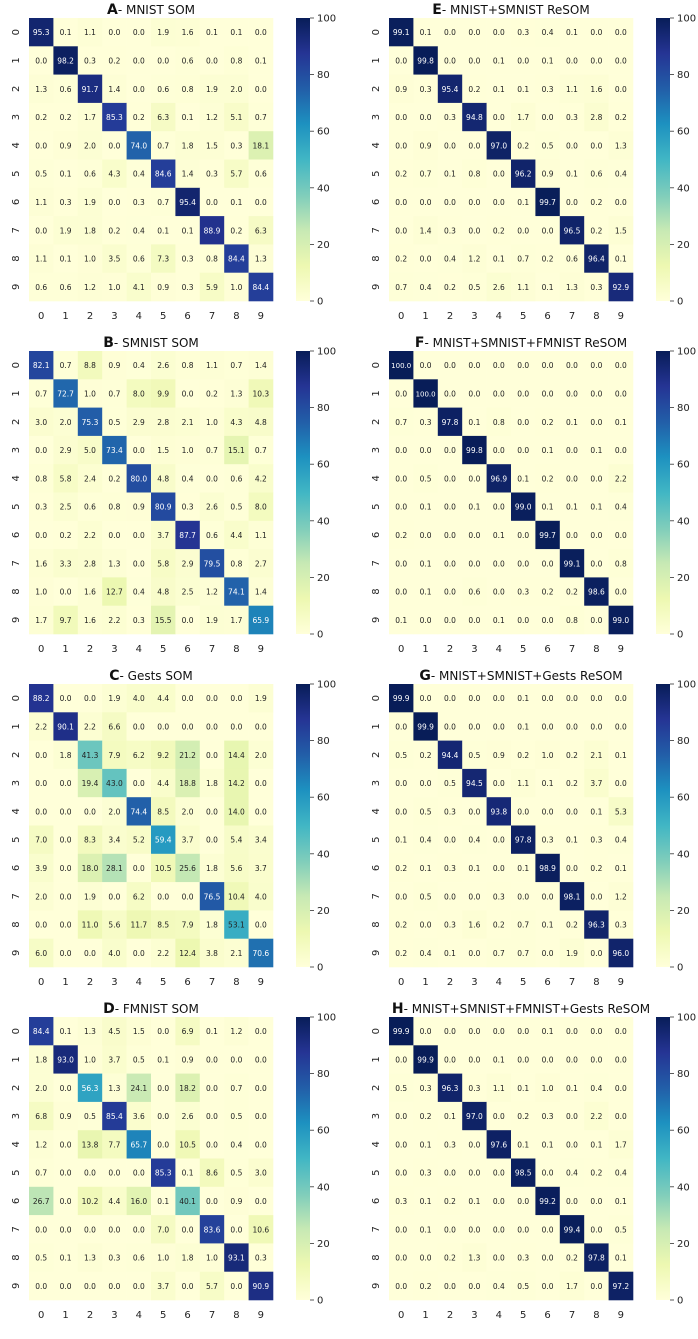 This screenshot has width=698, height=1339. What do you see at coordinates (188, 60) in the screenshot?
I see `cell-value-label: 0.6` at bounding box center [188, 60].